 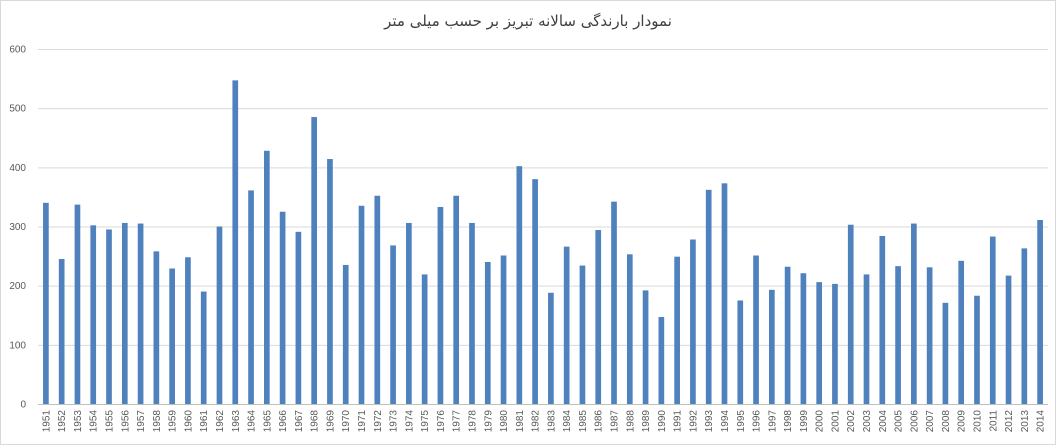 I want to click on x-tick-label: 1973, so click(x=394, y=421).